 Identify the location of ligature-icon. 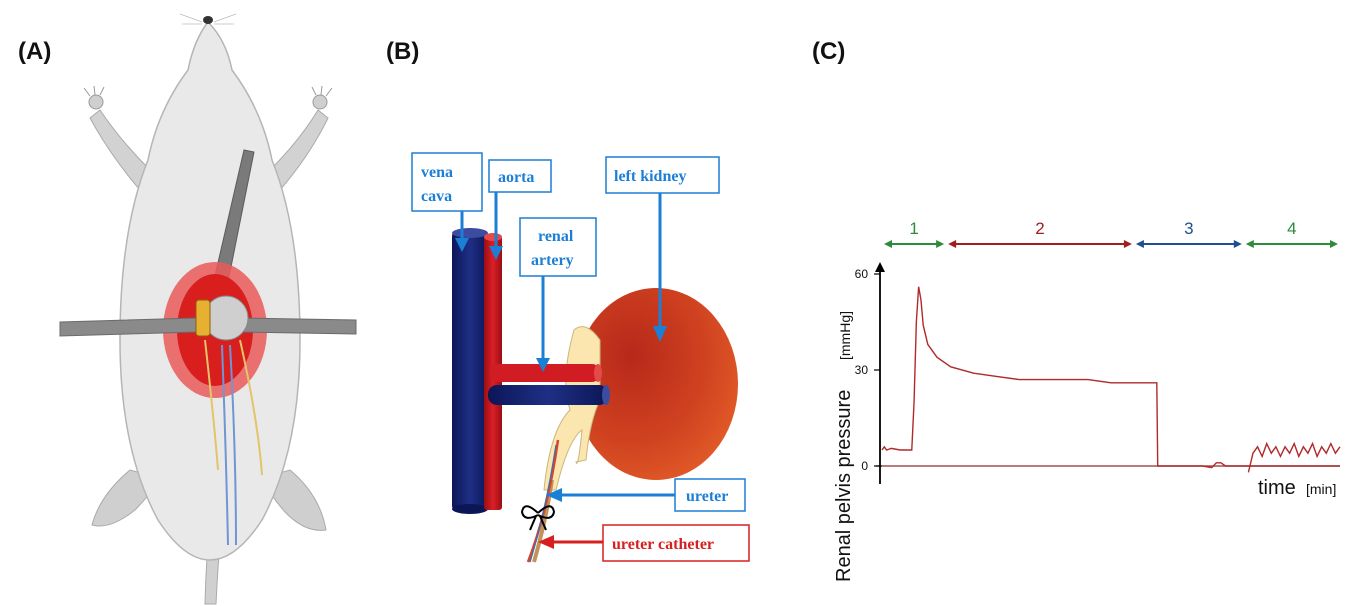
(538, 518).